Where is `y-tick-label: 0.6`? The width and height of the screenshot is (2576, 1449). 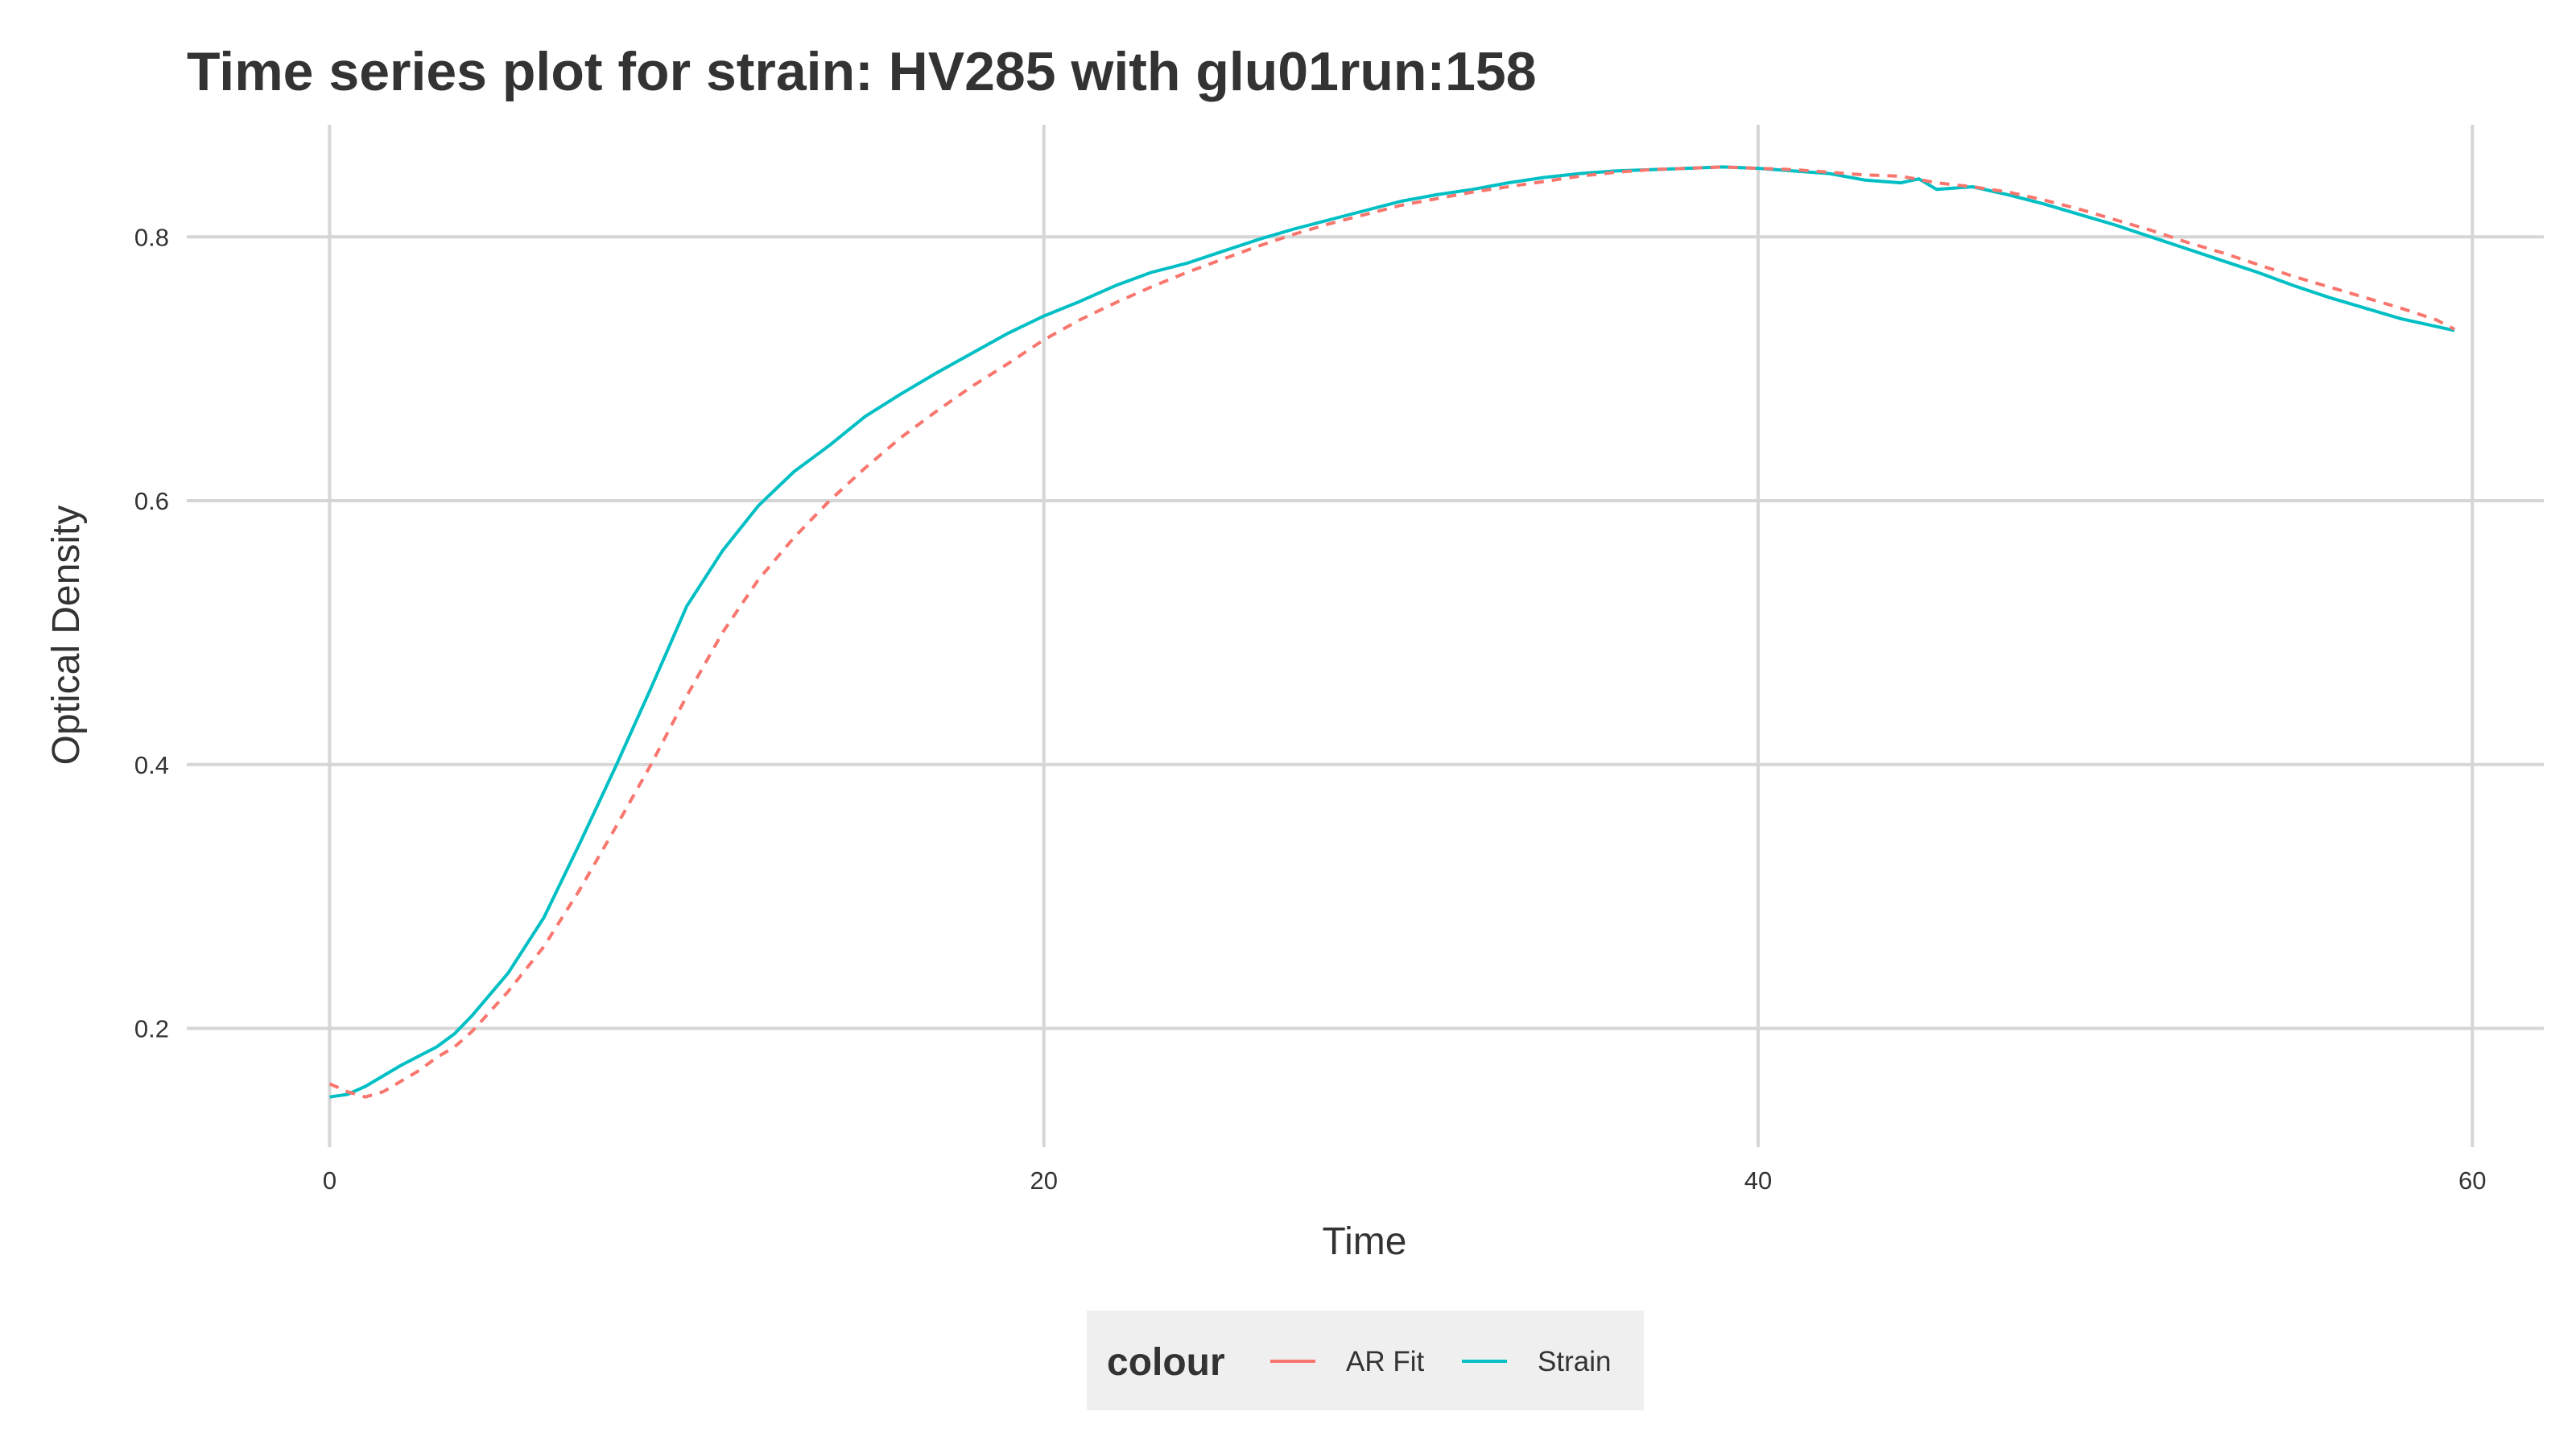
y-tick-label: 0.6 is located at coordinates (151, 501).